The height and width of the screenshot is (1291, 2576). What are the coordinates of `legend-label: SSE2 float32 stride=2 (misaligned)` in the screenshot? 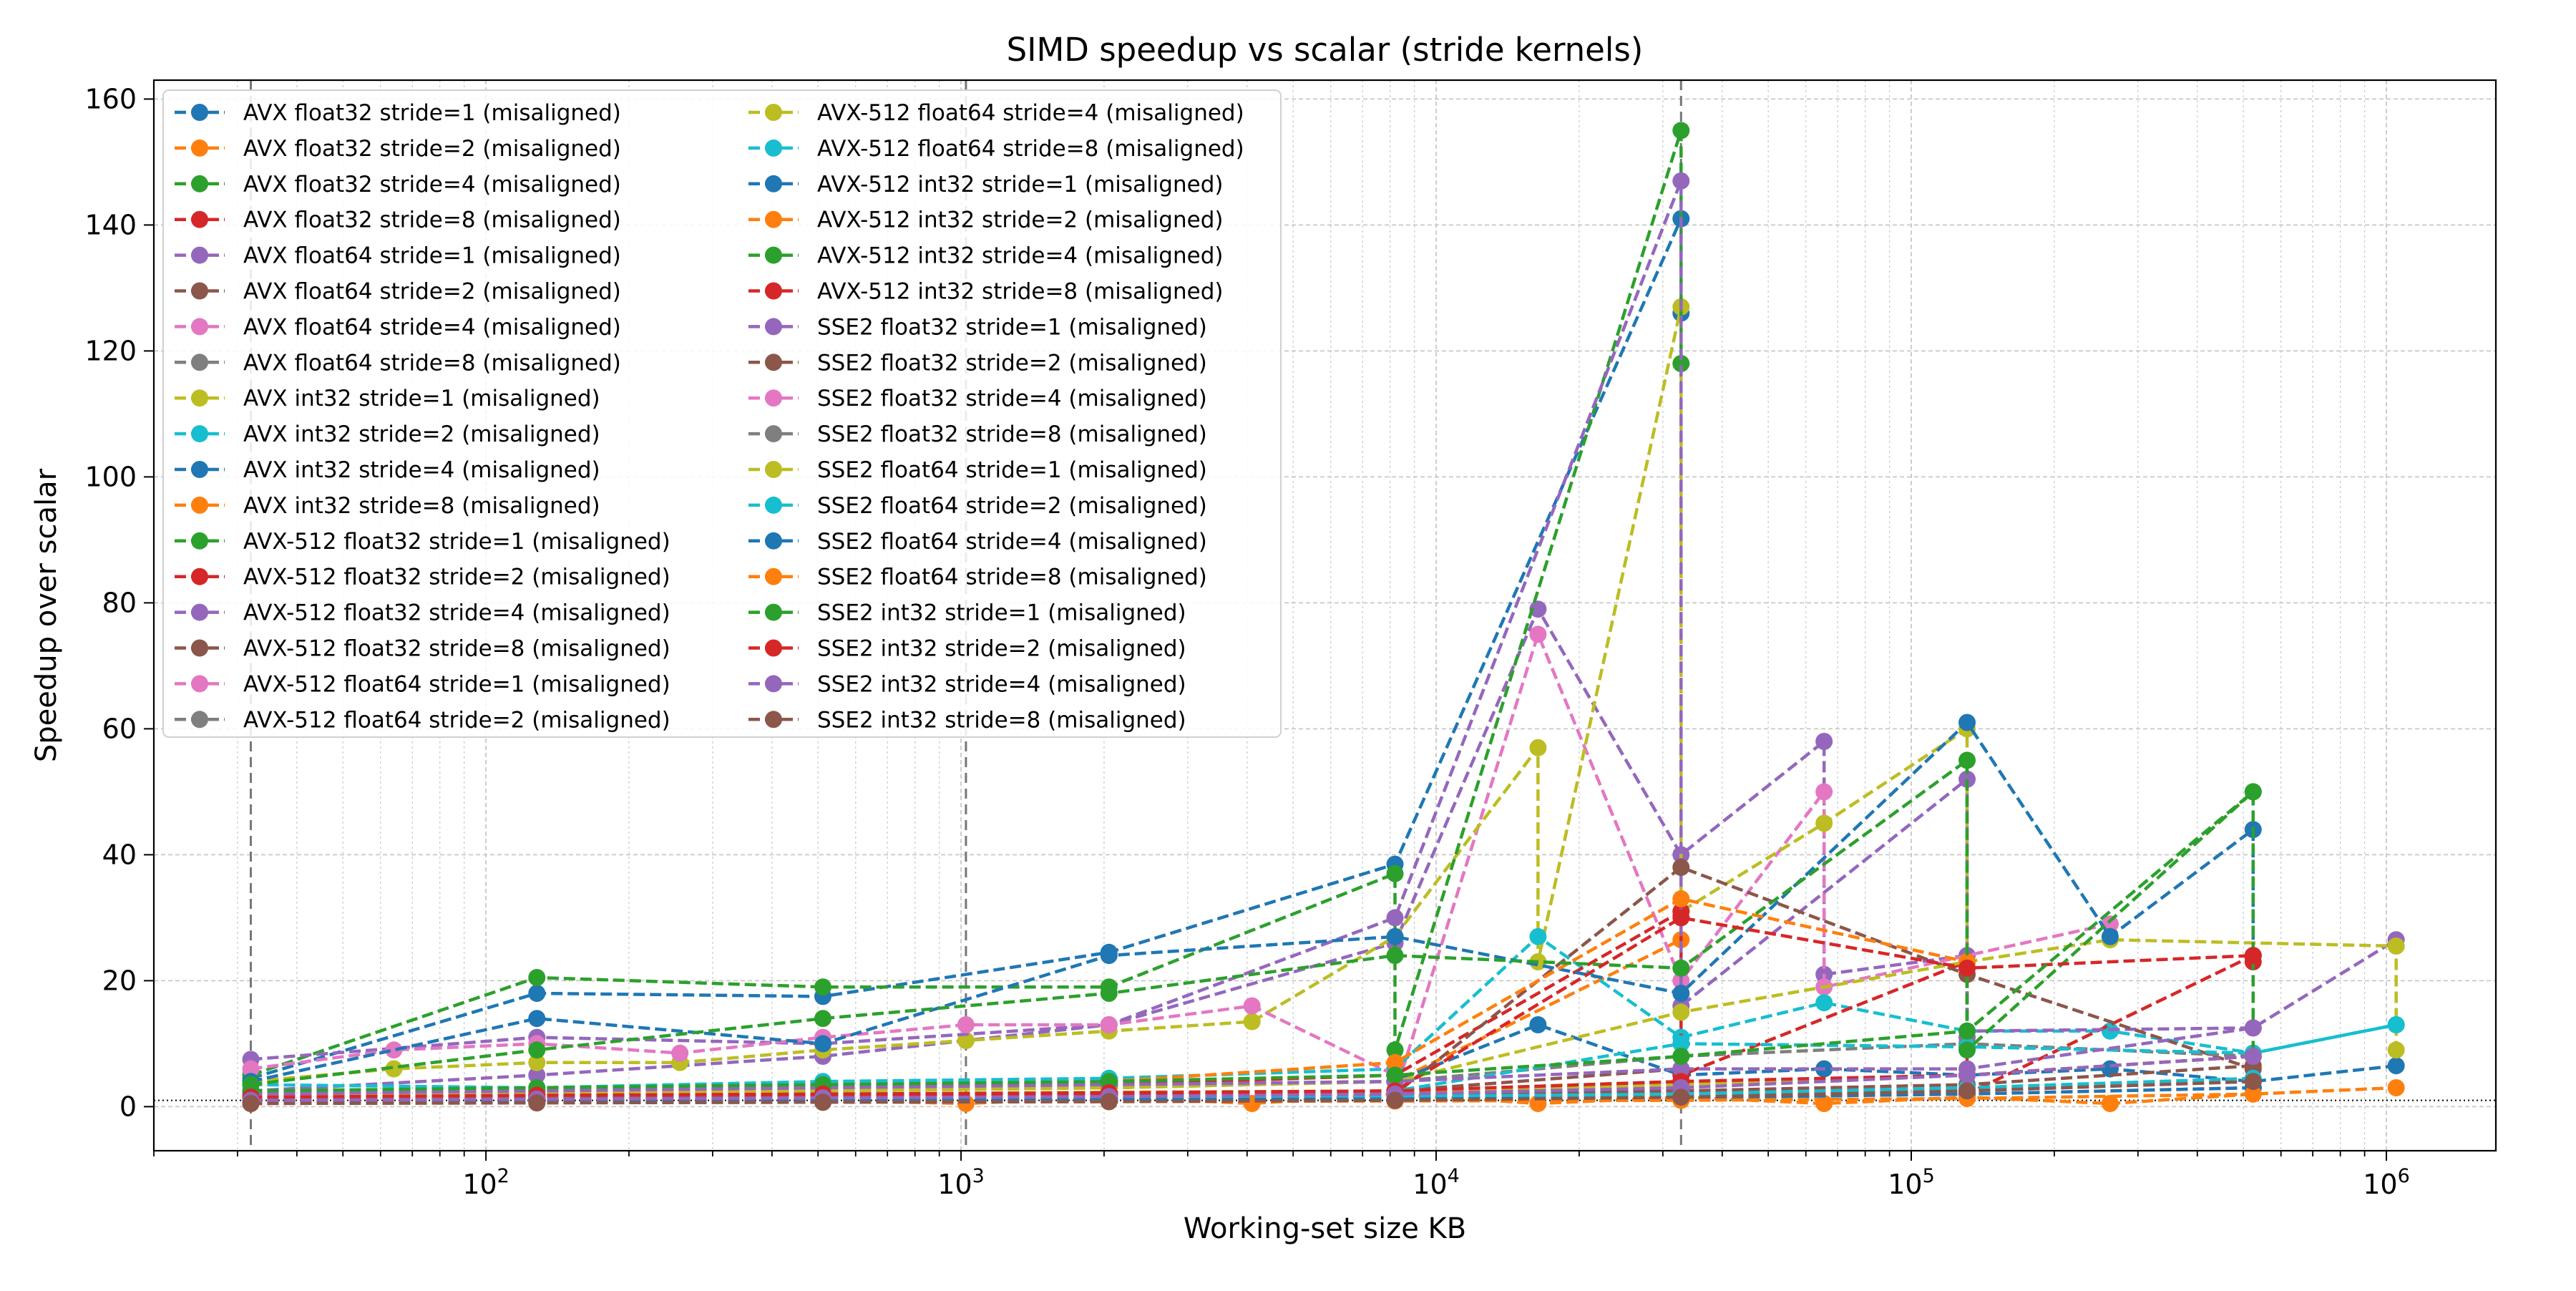 It's located at (1012, 363).